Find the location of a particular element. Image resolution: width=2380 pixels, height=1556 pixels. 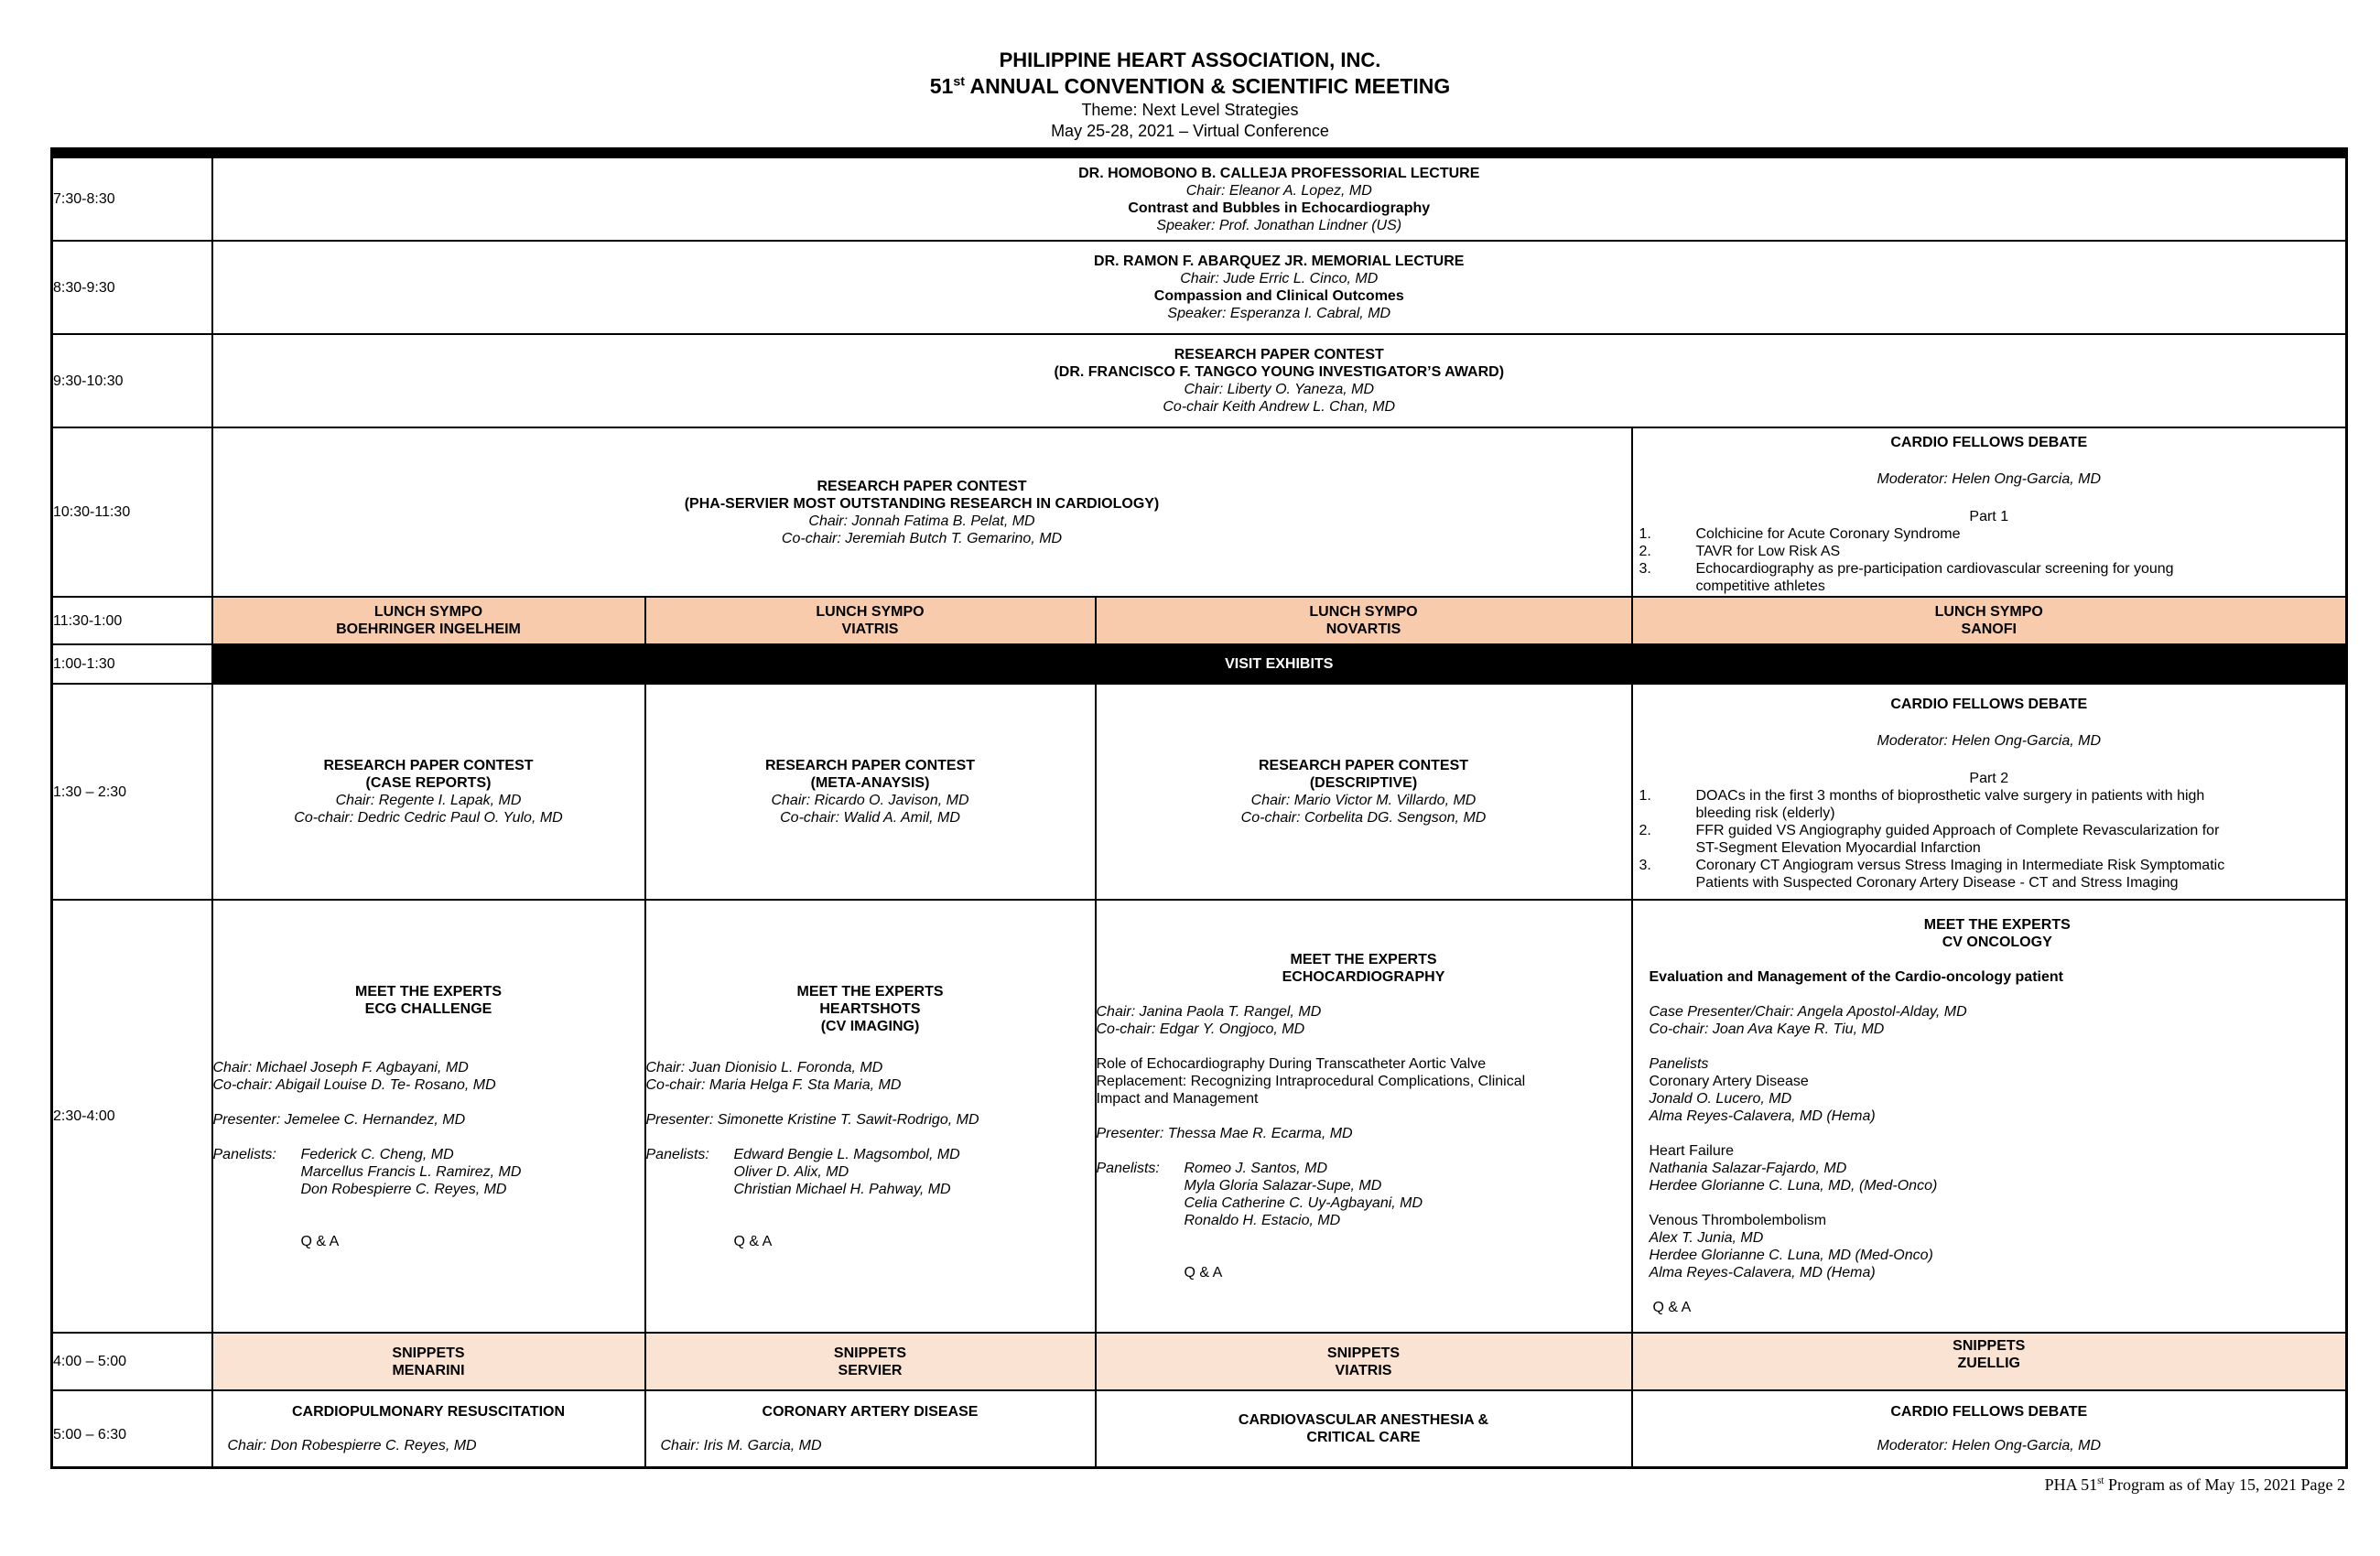

panelists-label: Panelists is located at coordinates (1679, 1064).